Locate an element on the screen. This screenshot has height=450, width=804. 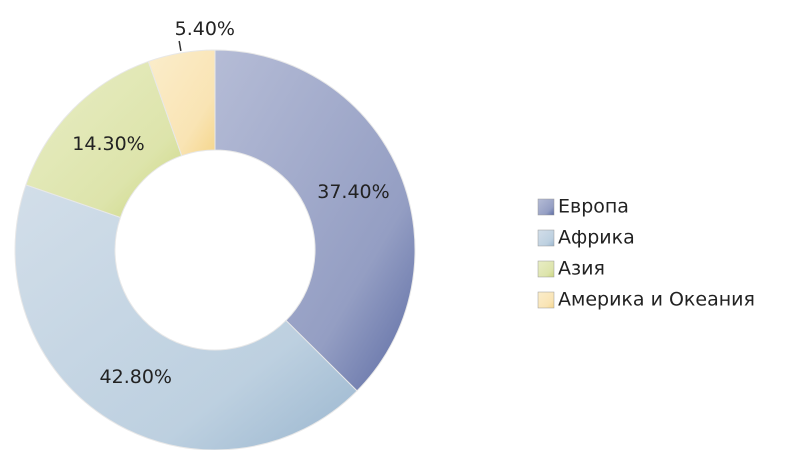
legend-label: Америка и Океания is located at coordinates (656, 300).